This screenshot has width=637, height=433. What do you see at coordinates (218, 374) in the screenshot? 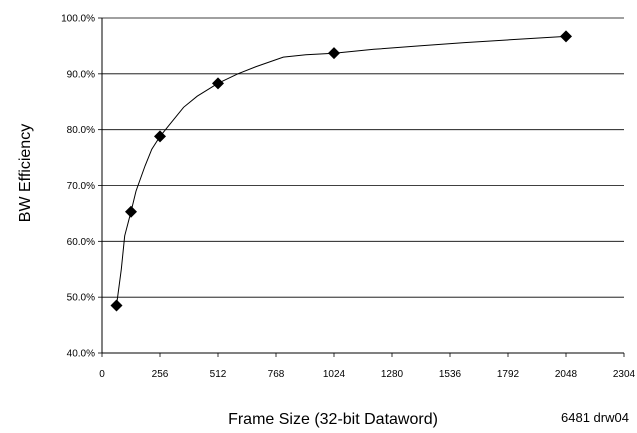
I see `x-tick-label: 512` at bounding box center [218, 374].